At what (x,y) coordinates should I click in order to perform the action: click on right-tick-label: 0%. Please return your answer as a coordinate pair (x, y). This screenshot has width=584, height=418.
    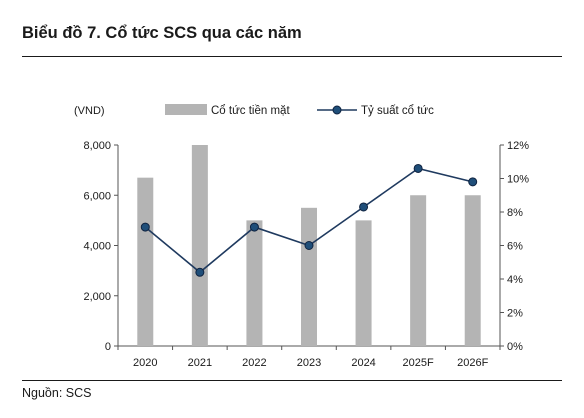
    Looking at the image, I should click on (515, 347).